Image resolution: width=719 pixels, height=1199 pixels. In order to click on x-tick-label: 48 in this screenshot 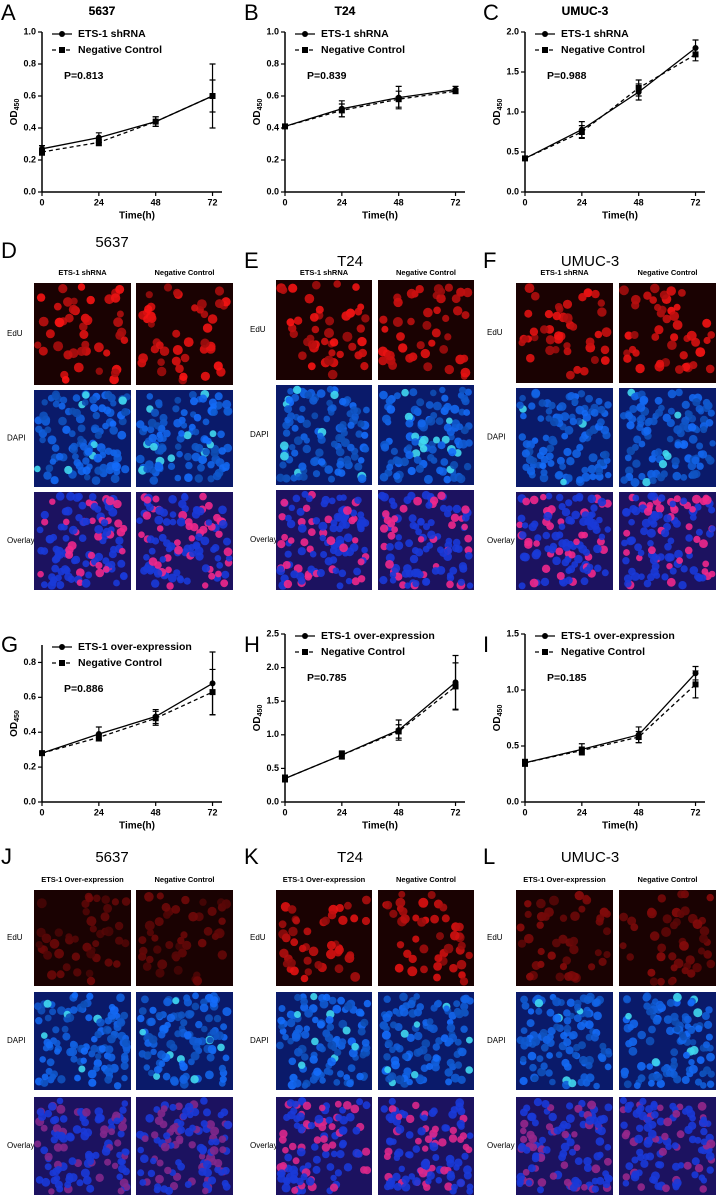, I will do `click(156, 202)`.